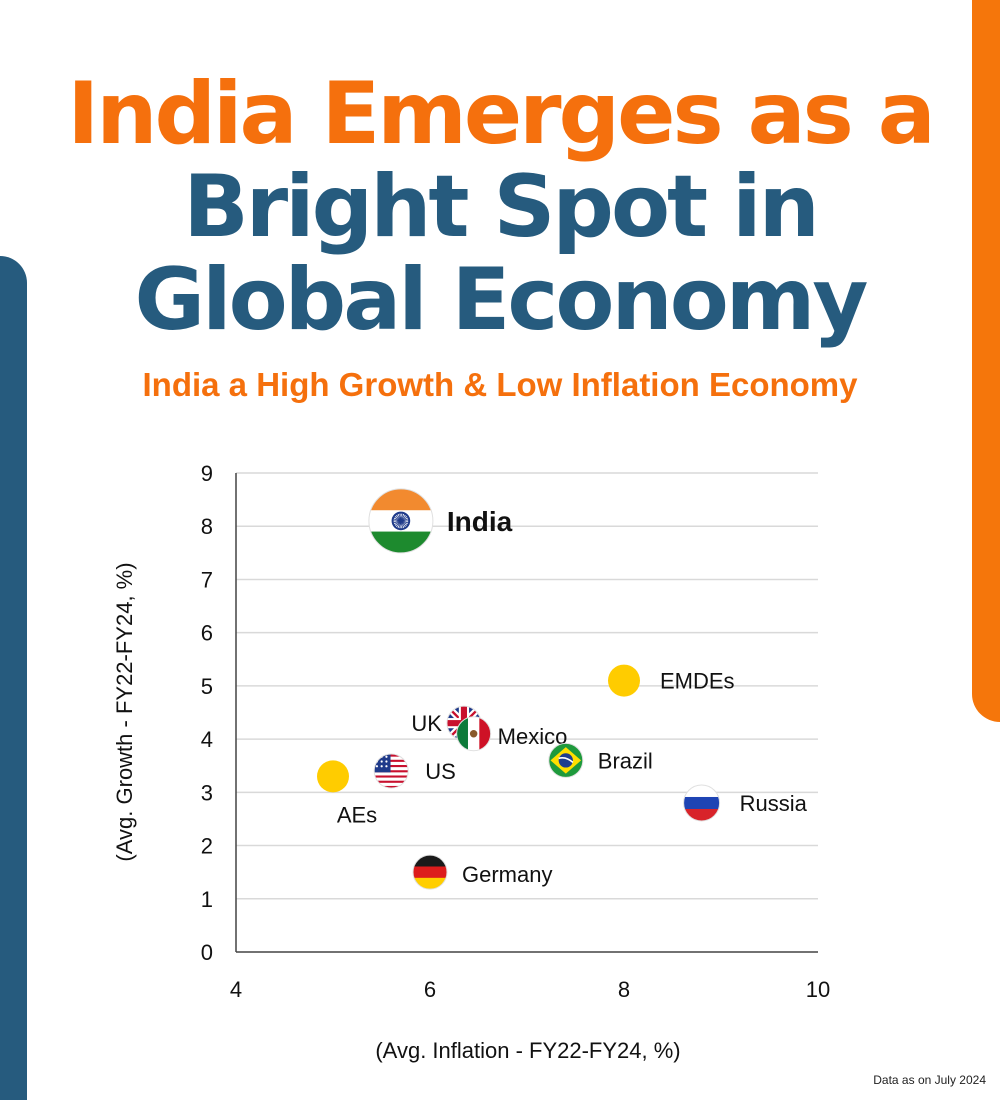 Image resolution: width=1000 pixels, height=1100 pixels. I want to click on point-russia, so click(702, 803).